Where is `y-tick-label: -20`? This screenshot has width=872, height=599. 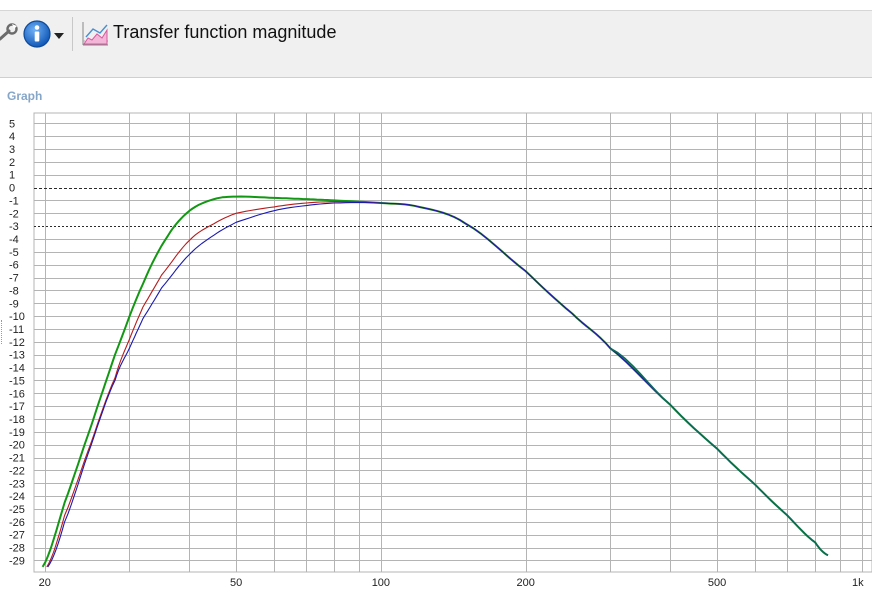
y-tick-label: -20 is located at coordinates (17, 446).